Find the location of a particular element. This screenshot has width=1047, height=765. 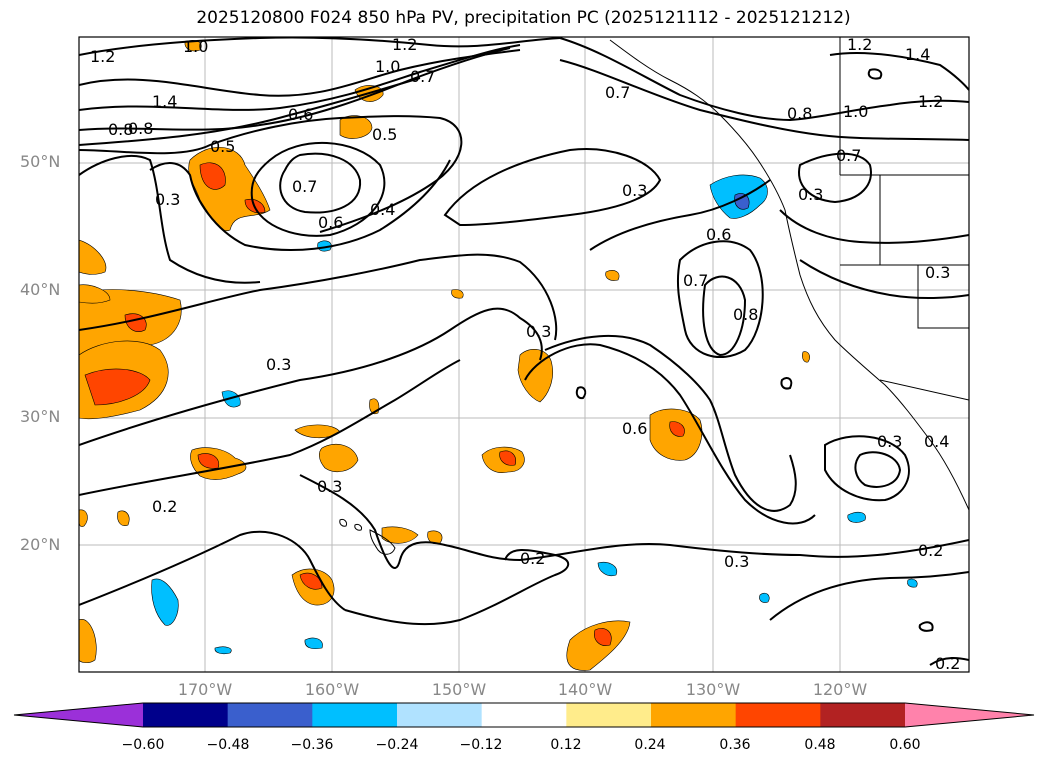

colorbar-tick-label: −0.60 is located at coordinates (143, 745).